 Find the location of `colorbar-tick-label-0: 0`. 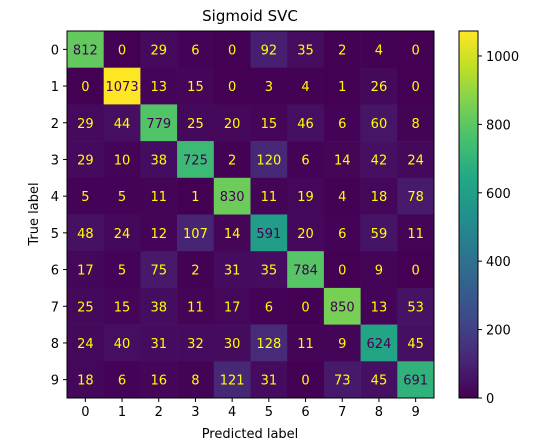

colorbar-tick-label-0: 0 is located at coordinates (490, 399).